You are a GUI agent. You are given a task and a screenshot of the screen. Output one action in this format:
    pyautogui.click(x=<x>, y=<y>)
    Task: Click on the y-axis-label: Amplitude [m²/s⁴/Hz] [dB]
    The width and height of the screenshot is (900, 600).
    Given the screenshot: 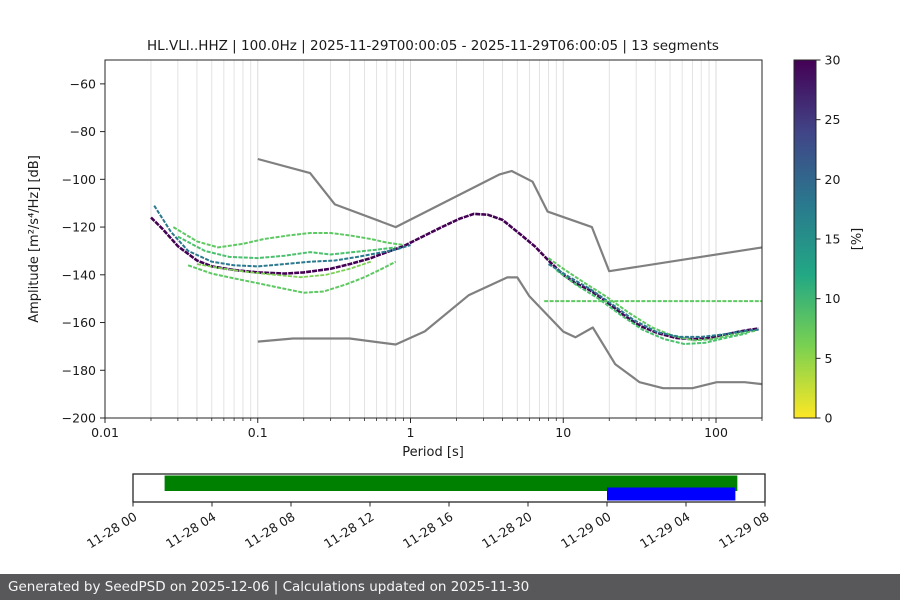 What is the action you would take?
    pyautogui.click(x=34, y=239)
    